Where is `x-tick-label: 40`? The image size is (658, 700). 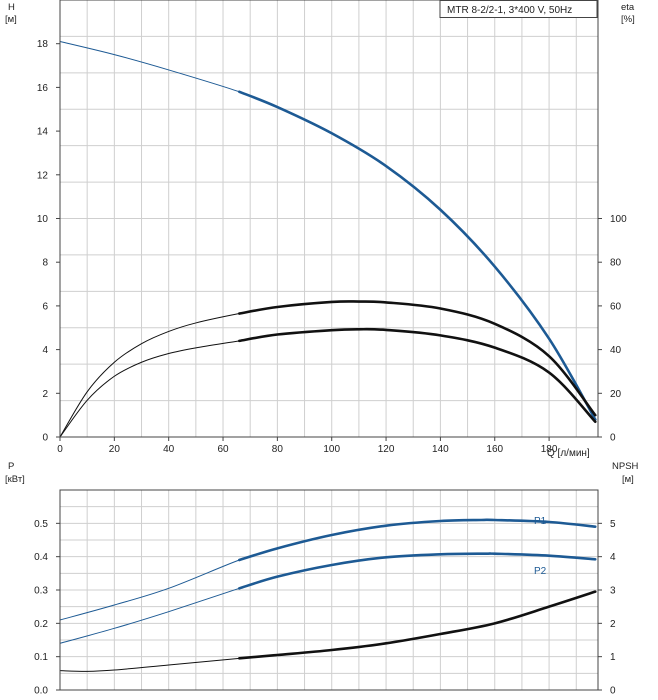
x-tick-label: 40 is located at coordinates (169, 449).